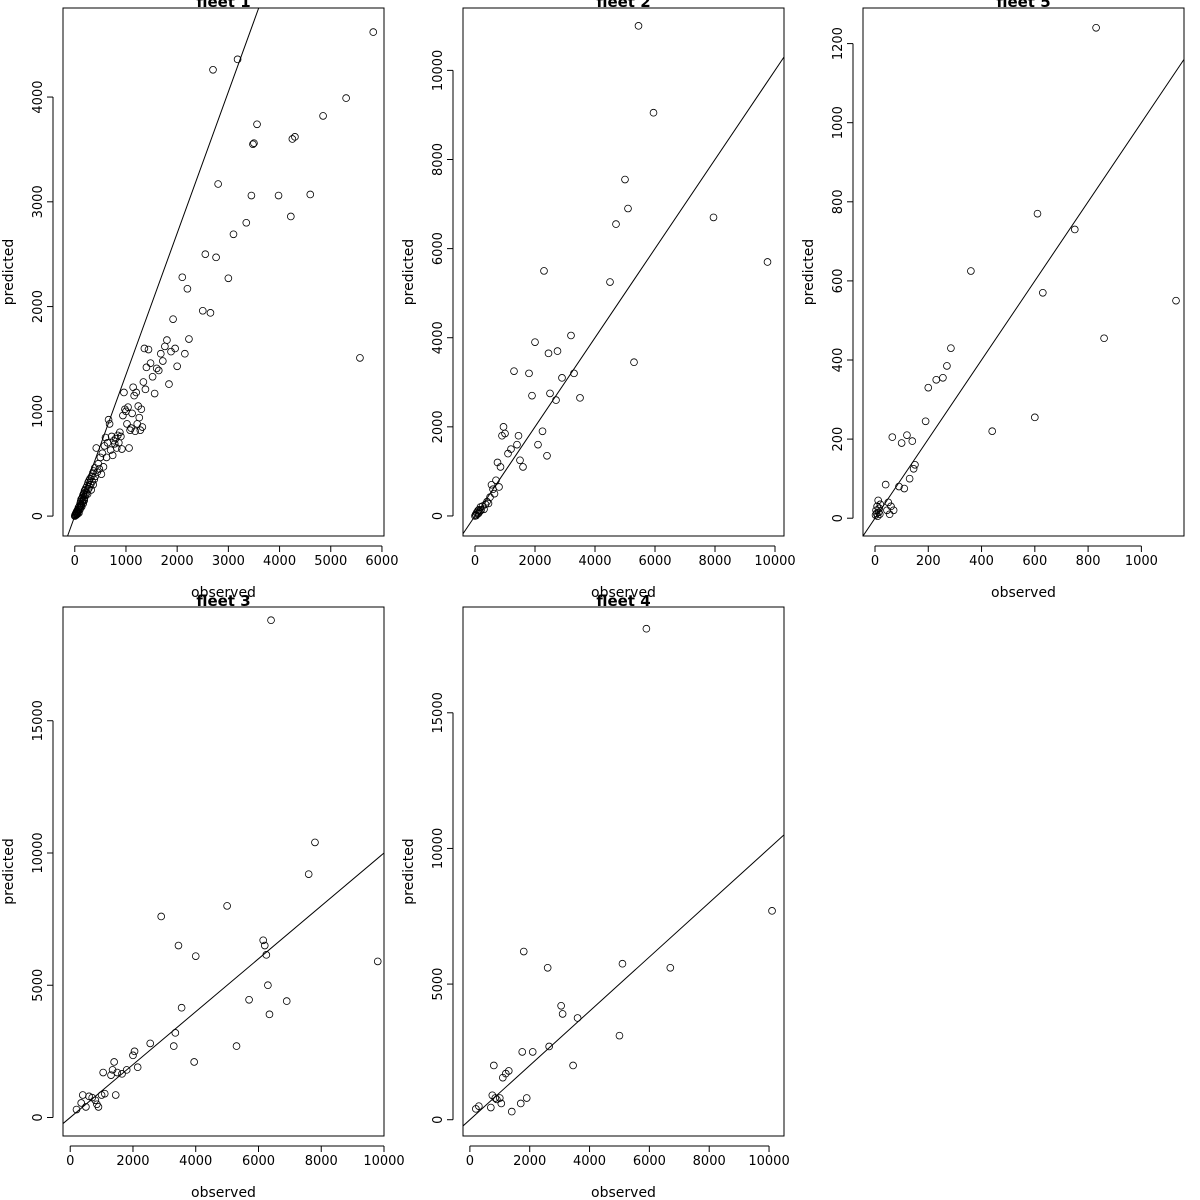  I want to click on x-tick-label: 400, so click(981, 561).